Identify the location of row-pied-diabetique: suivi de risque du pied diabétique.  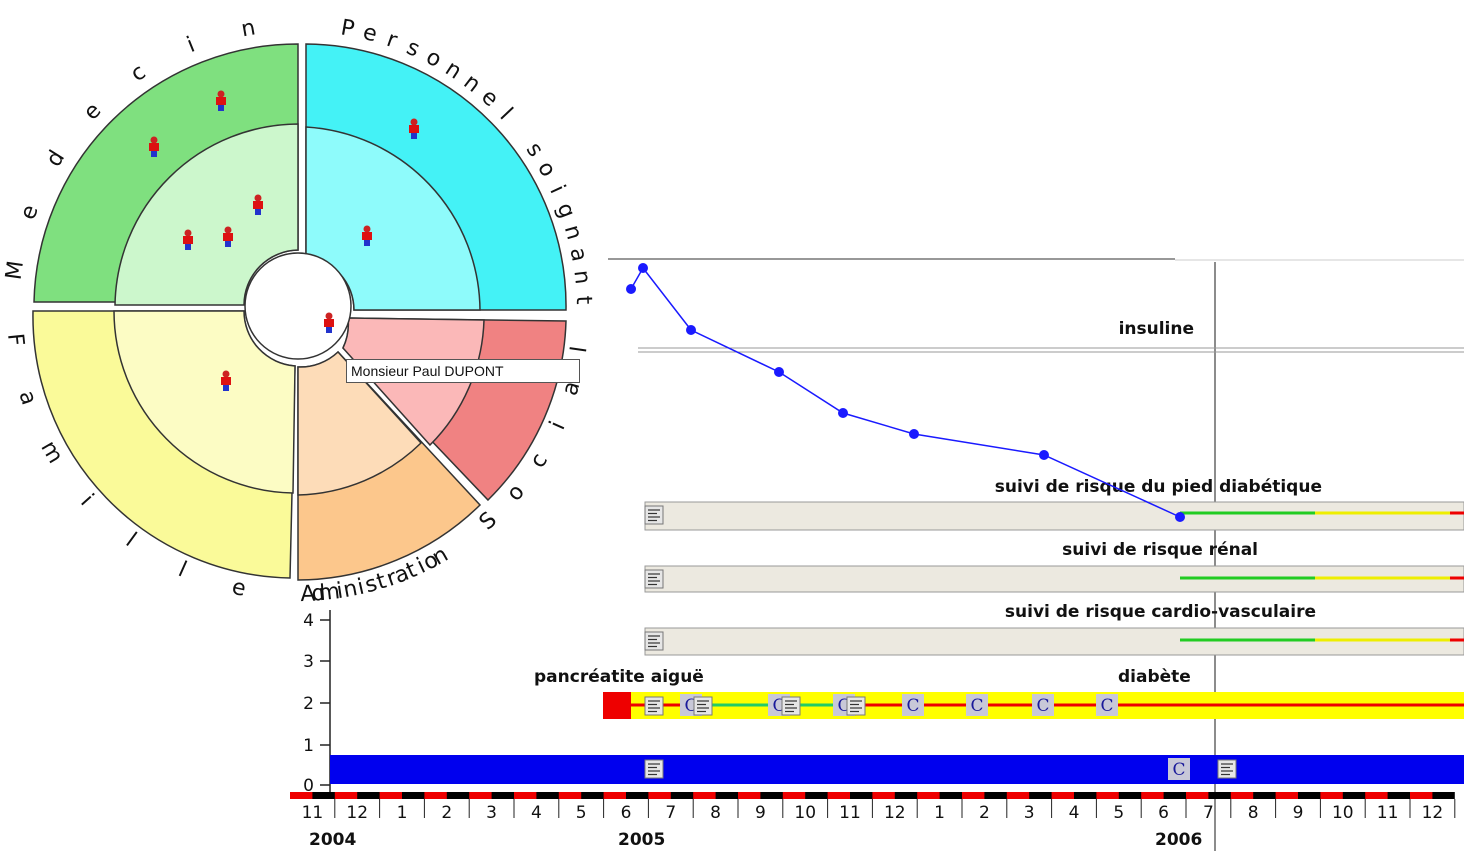
(1054, 504).